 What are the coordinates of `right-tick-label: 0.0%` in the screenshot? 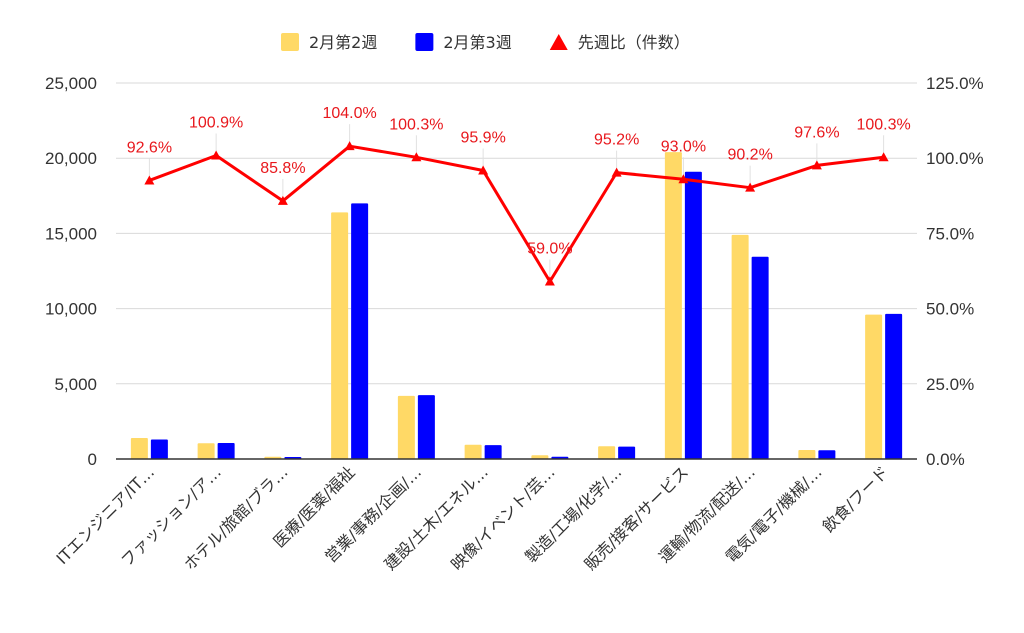 It's located at (945, 459).